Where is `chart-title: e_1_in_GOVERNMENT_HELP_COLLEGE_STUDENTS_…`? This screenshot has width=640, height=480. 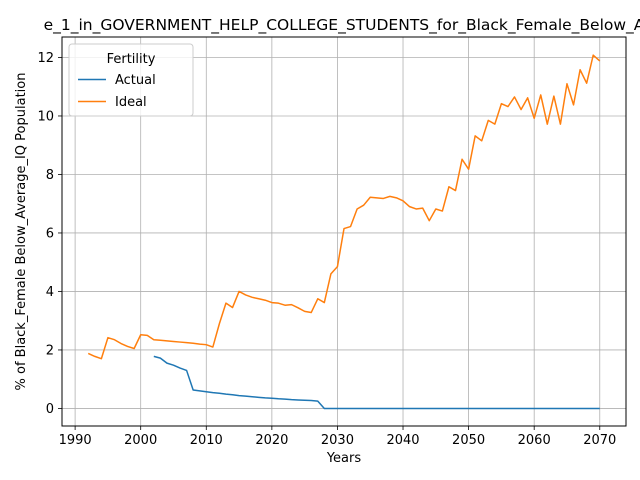
chart-title: e_1_in_GOVERNMENT_HELP_COLLEGE_STUDENTS_… is located at coordinates (342, 25).